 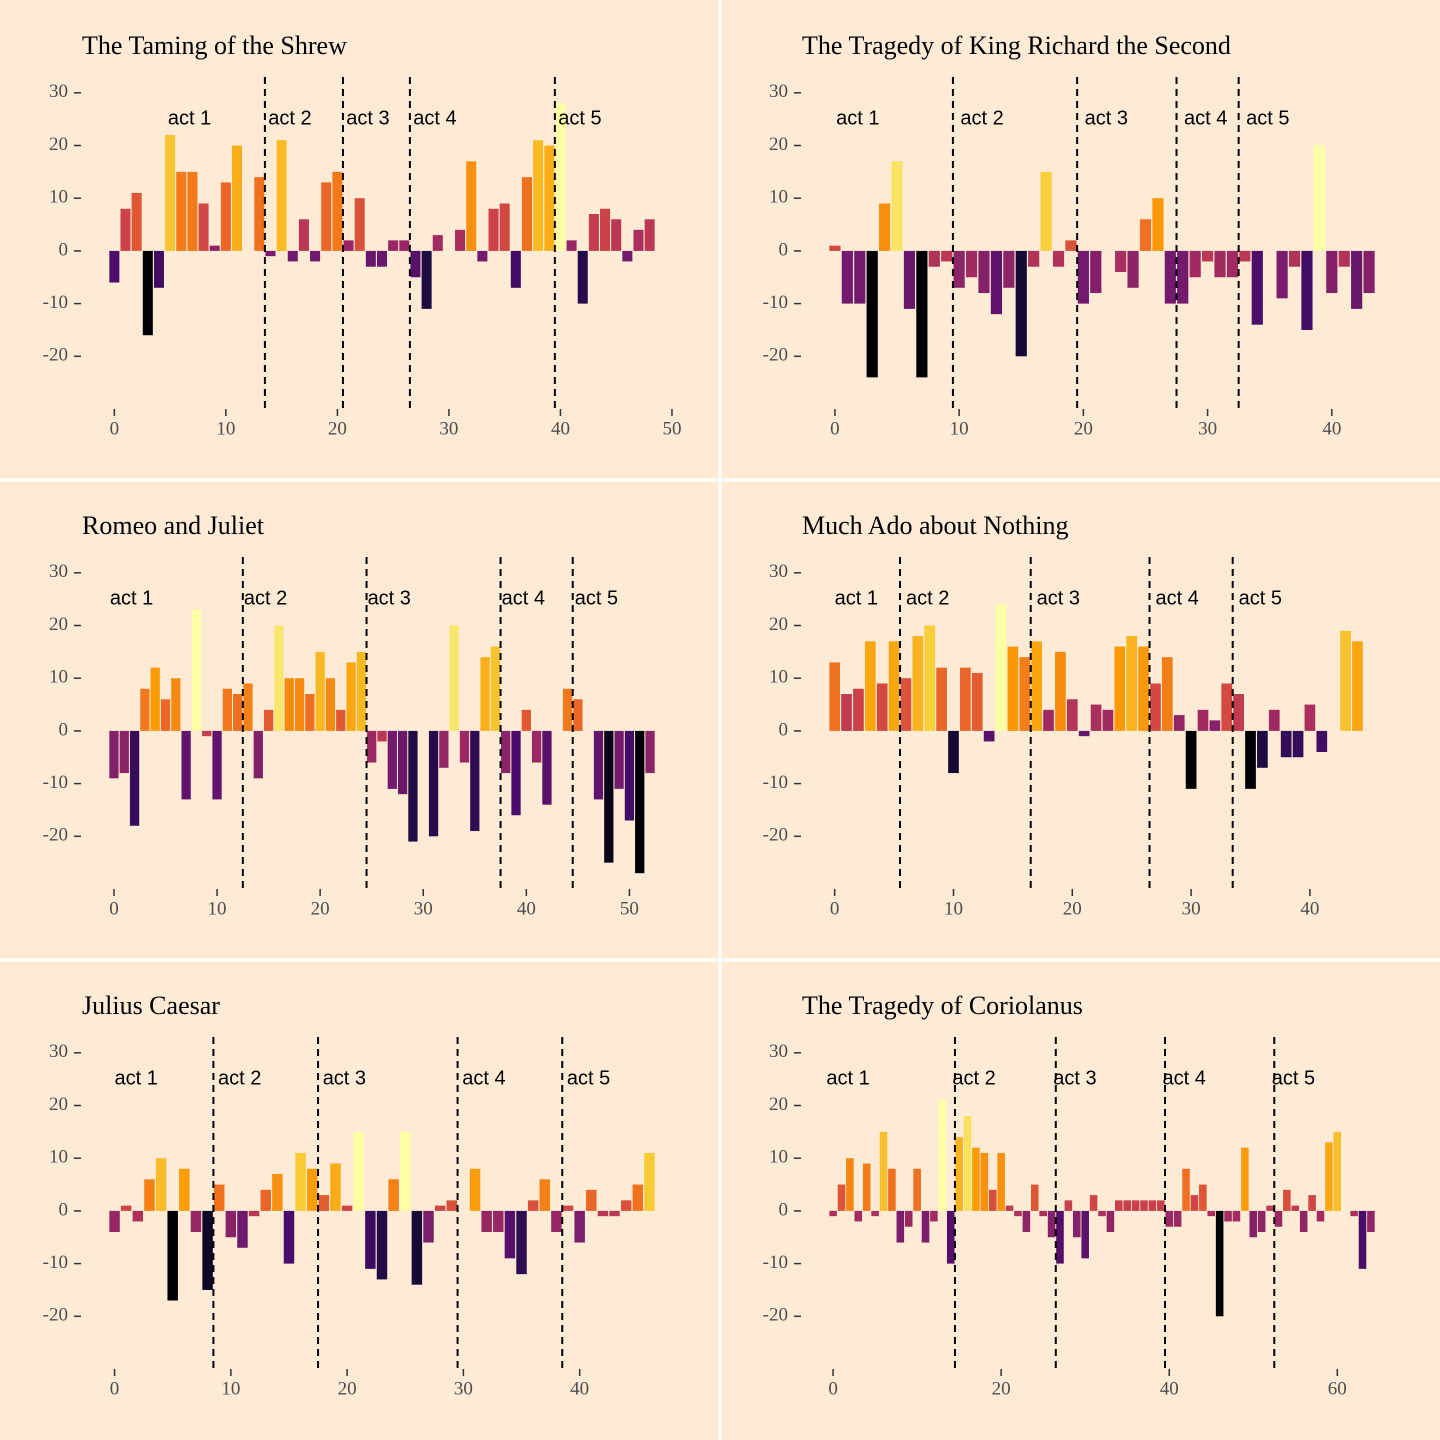 I want to click on act-label: act 2, so click(x=973, y=1078).